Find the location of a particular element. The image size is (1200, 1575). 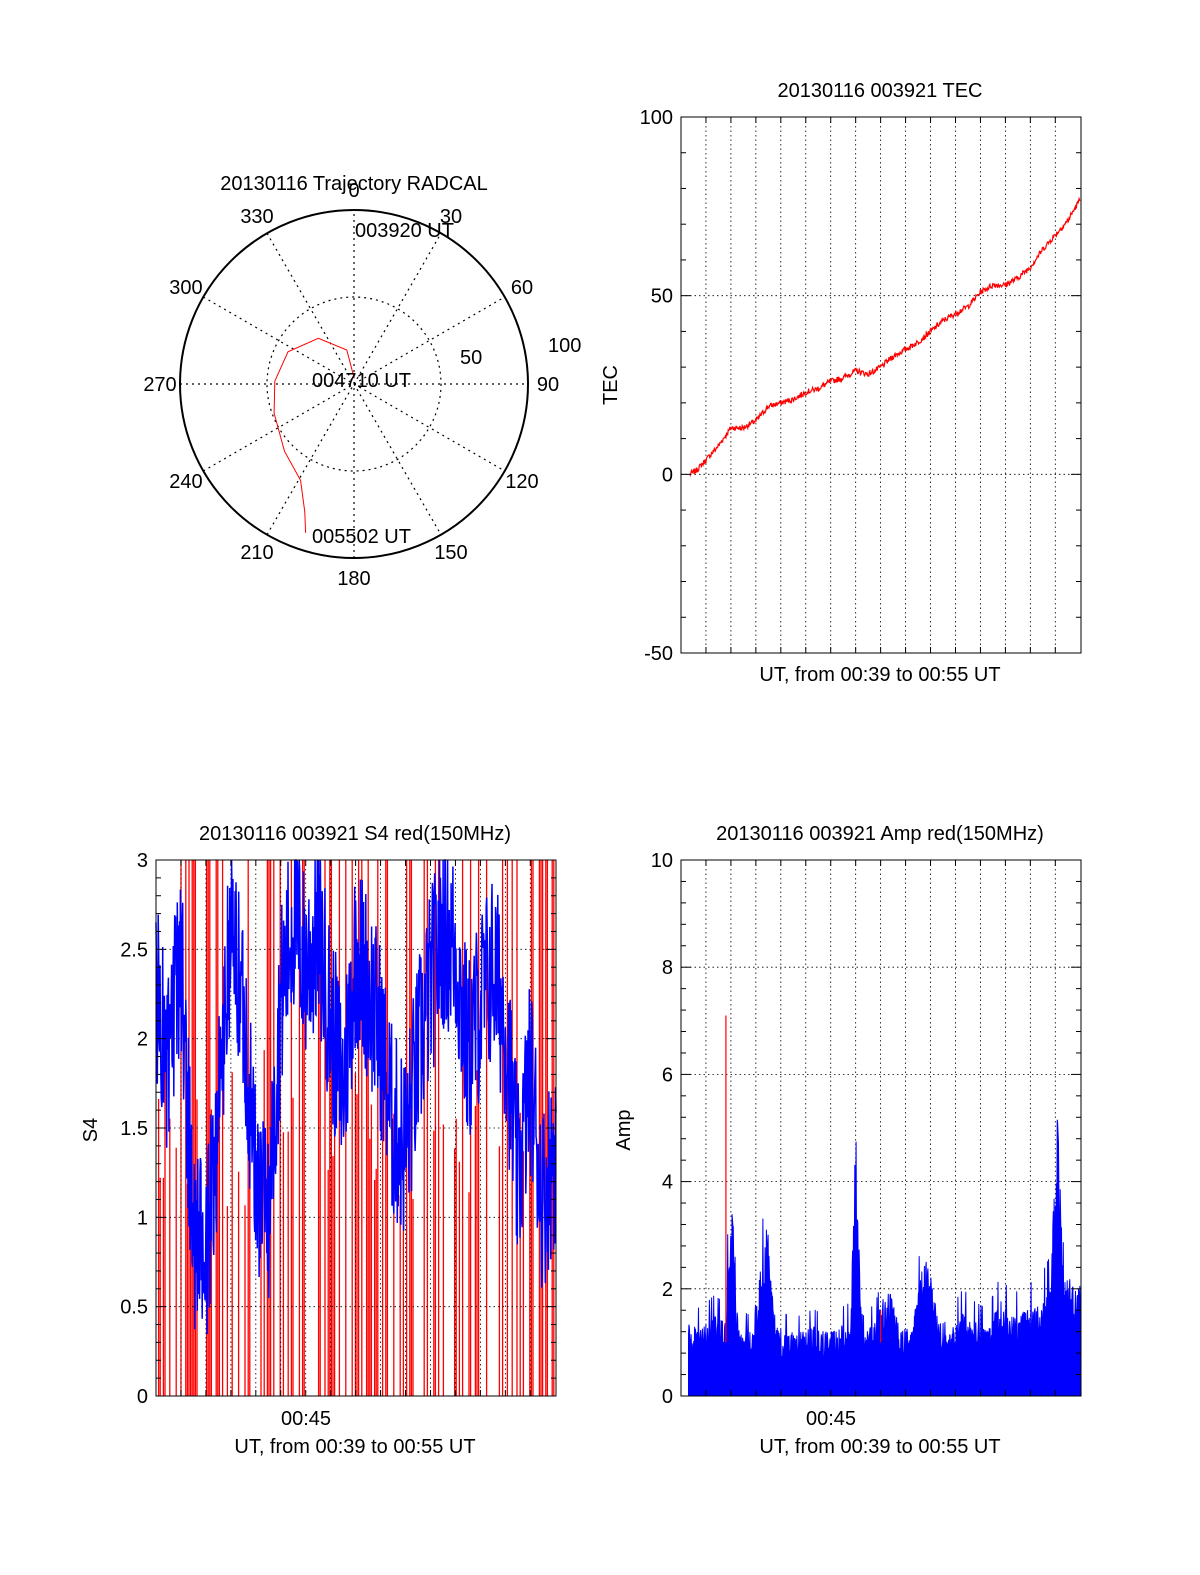

azimuth-label-330: 330 is located at coordinates (256, 217).